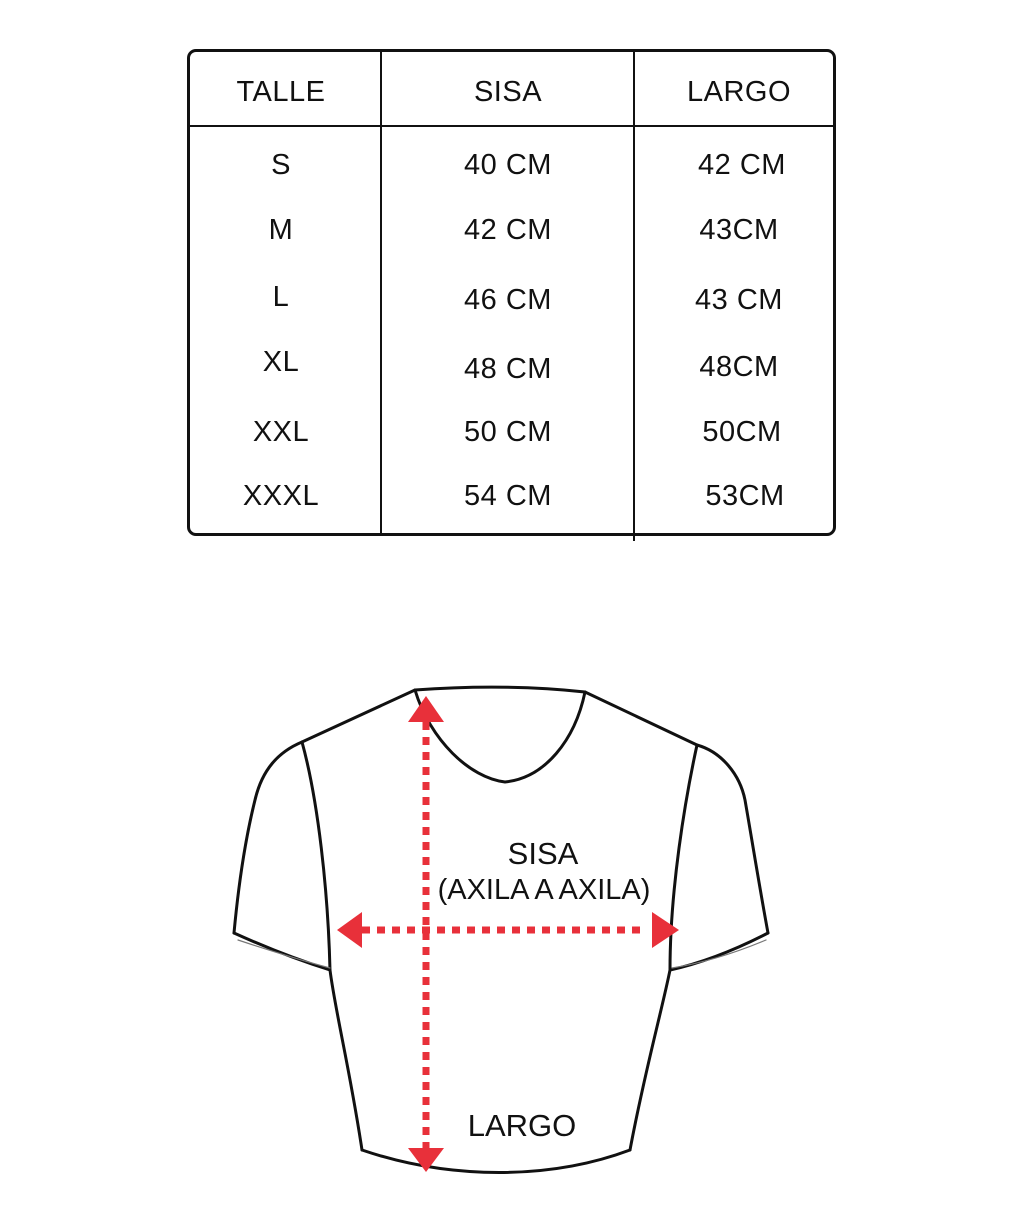 This screenshot has width=1024, height=1229. Describe the element at coordinates (543, 853) in the screenshot. I see `sisa-label: SISA` at that location.